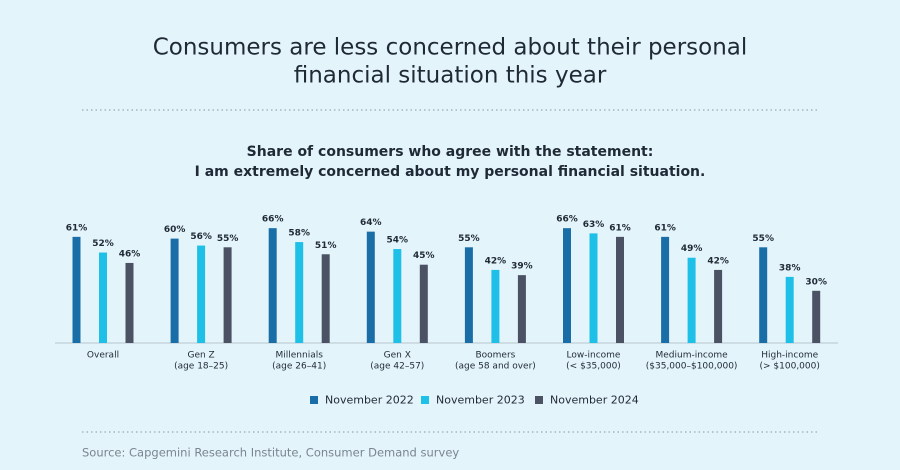 The height and width of the screenshot is (470, 900). Describe the element at coordinates (398, 241) in the screenshot. I see `data-label: 54%` at that location.